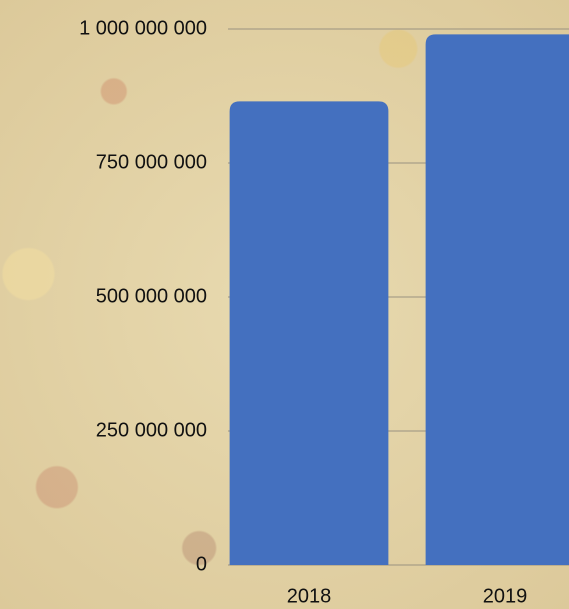 The image size is (569, 609). What do you see at coordinates (151, 162) in the screenshot?
I see `y-tick-label: 750 000 000` at bounding box center [151, 162].